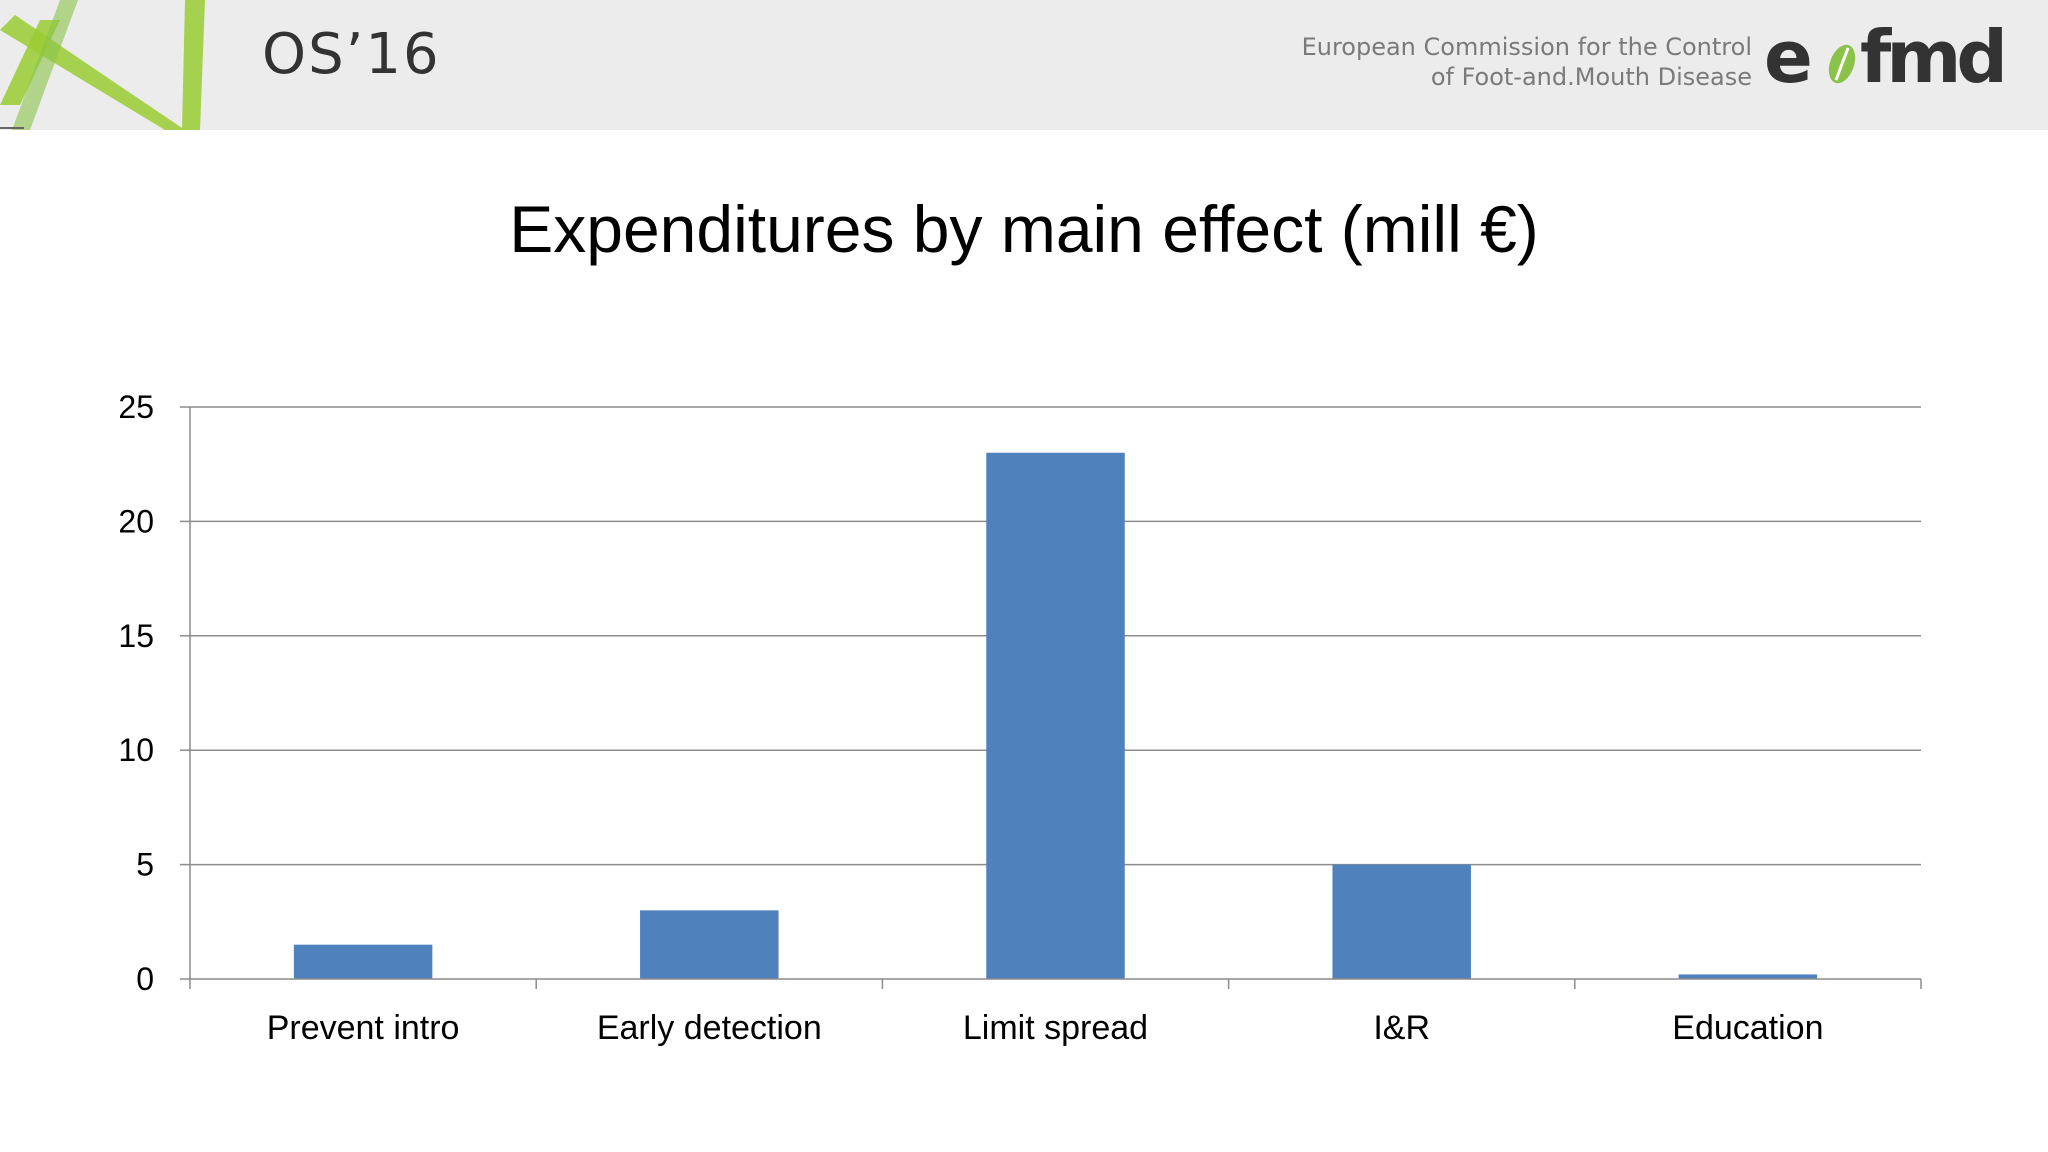  What do you see at coordinates (1401, 1028) in the screenshot?
I see `x-tick-label: I&R` at bounding box center [1401, 1028].